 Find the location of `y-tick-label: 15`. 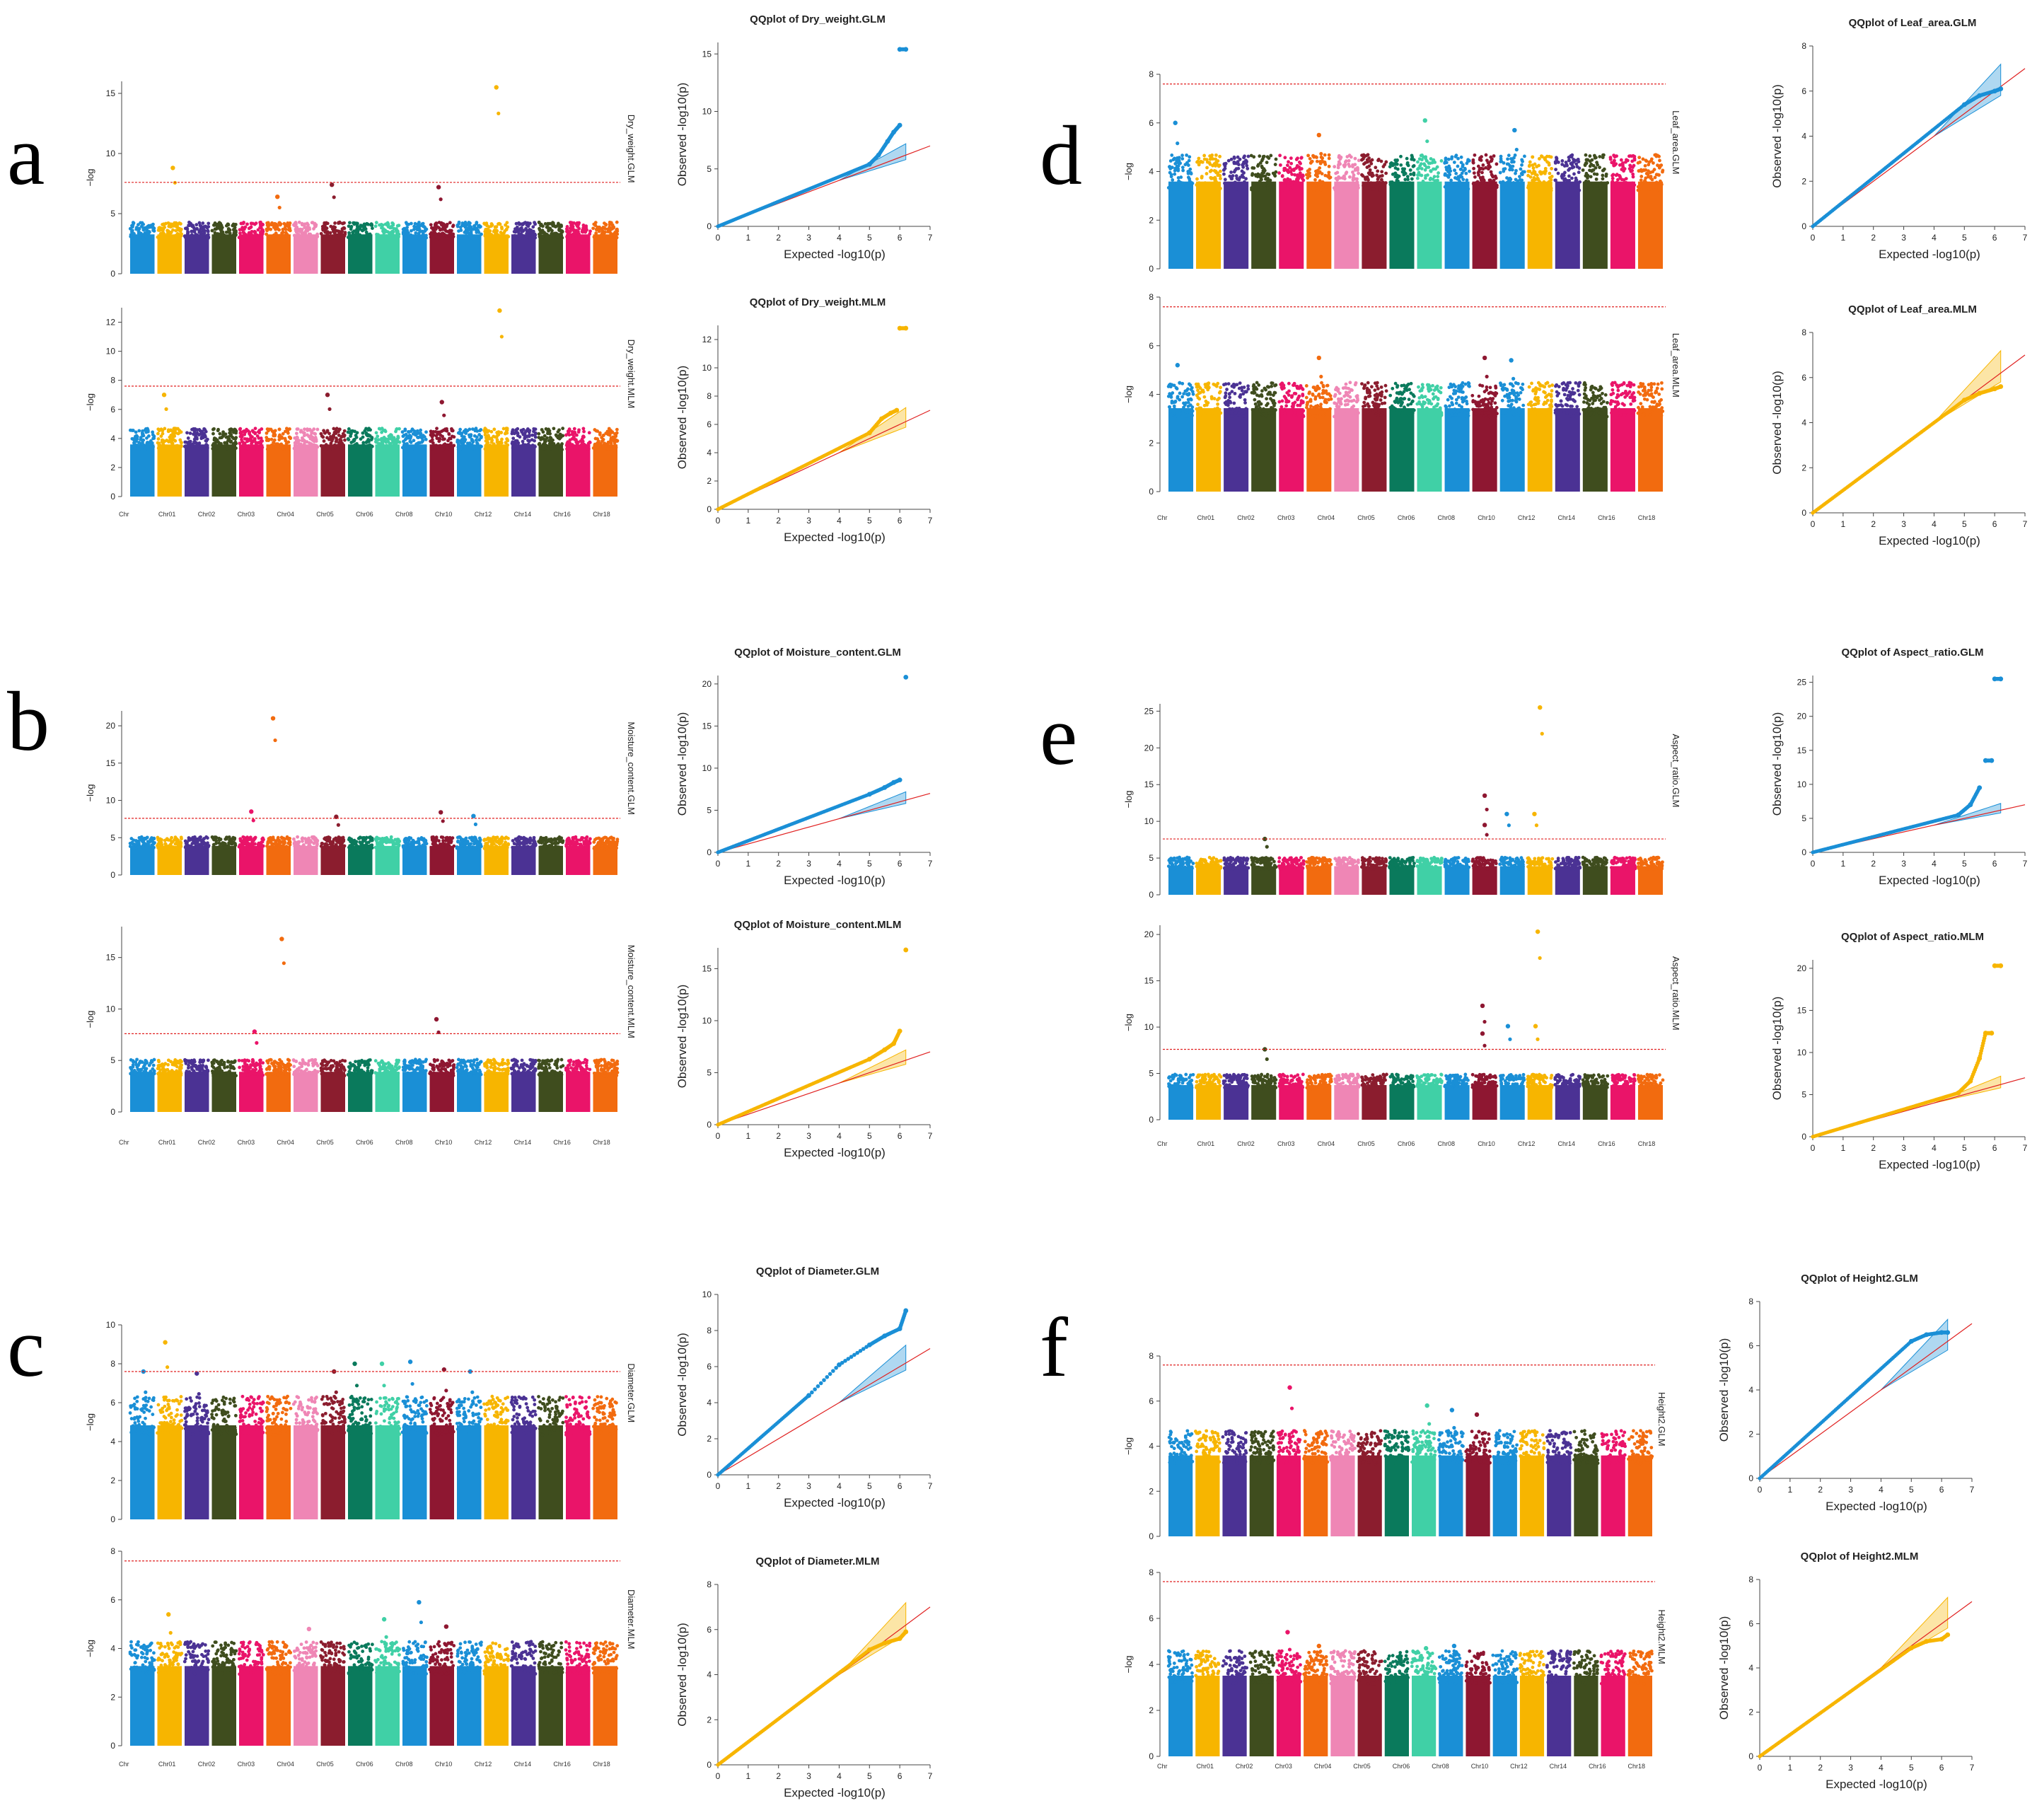

y-tick-label: 15 is located at coordinates (111, 958).